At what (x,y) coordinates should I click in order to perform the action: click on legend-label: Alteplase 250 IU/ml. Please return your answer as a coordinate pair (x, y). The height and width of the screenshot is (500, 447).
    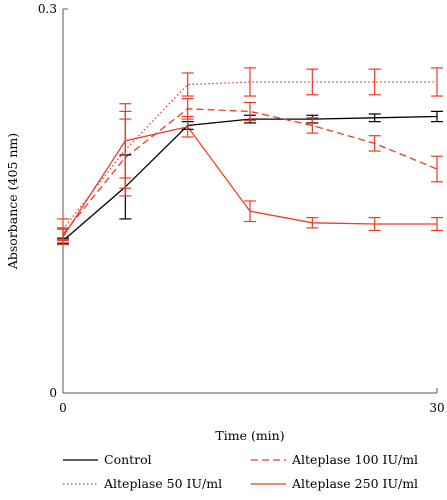
    Looking at the image, I should click on (354, 483).